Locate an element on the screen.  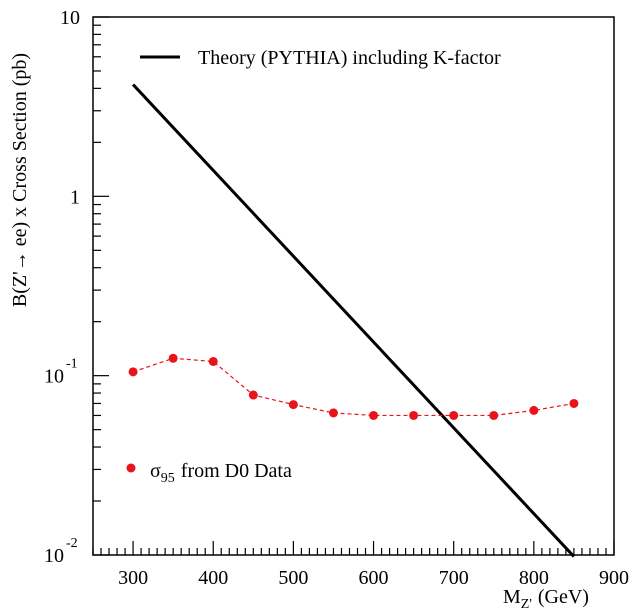
x-axis-title-main: M is located at coordinates (512, 597).